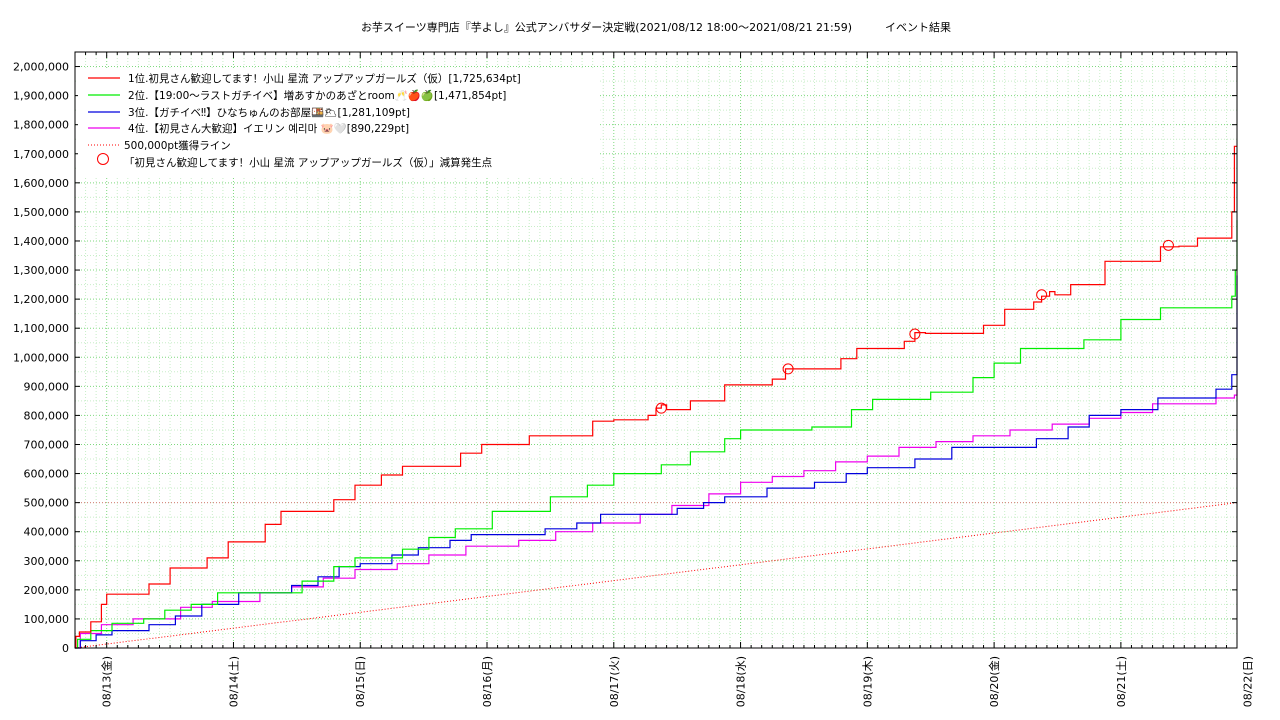  I want to click on y-tick-label: 1,200,000, so click(41, 299).